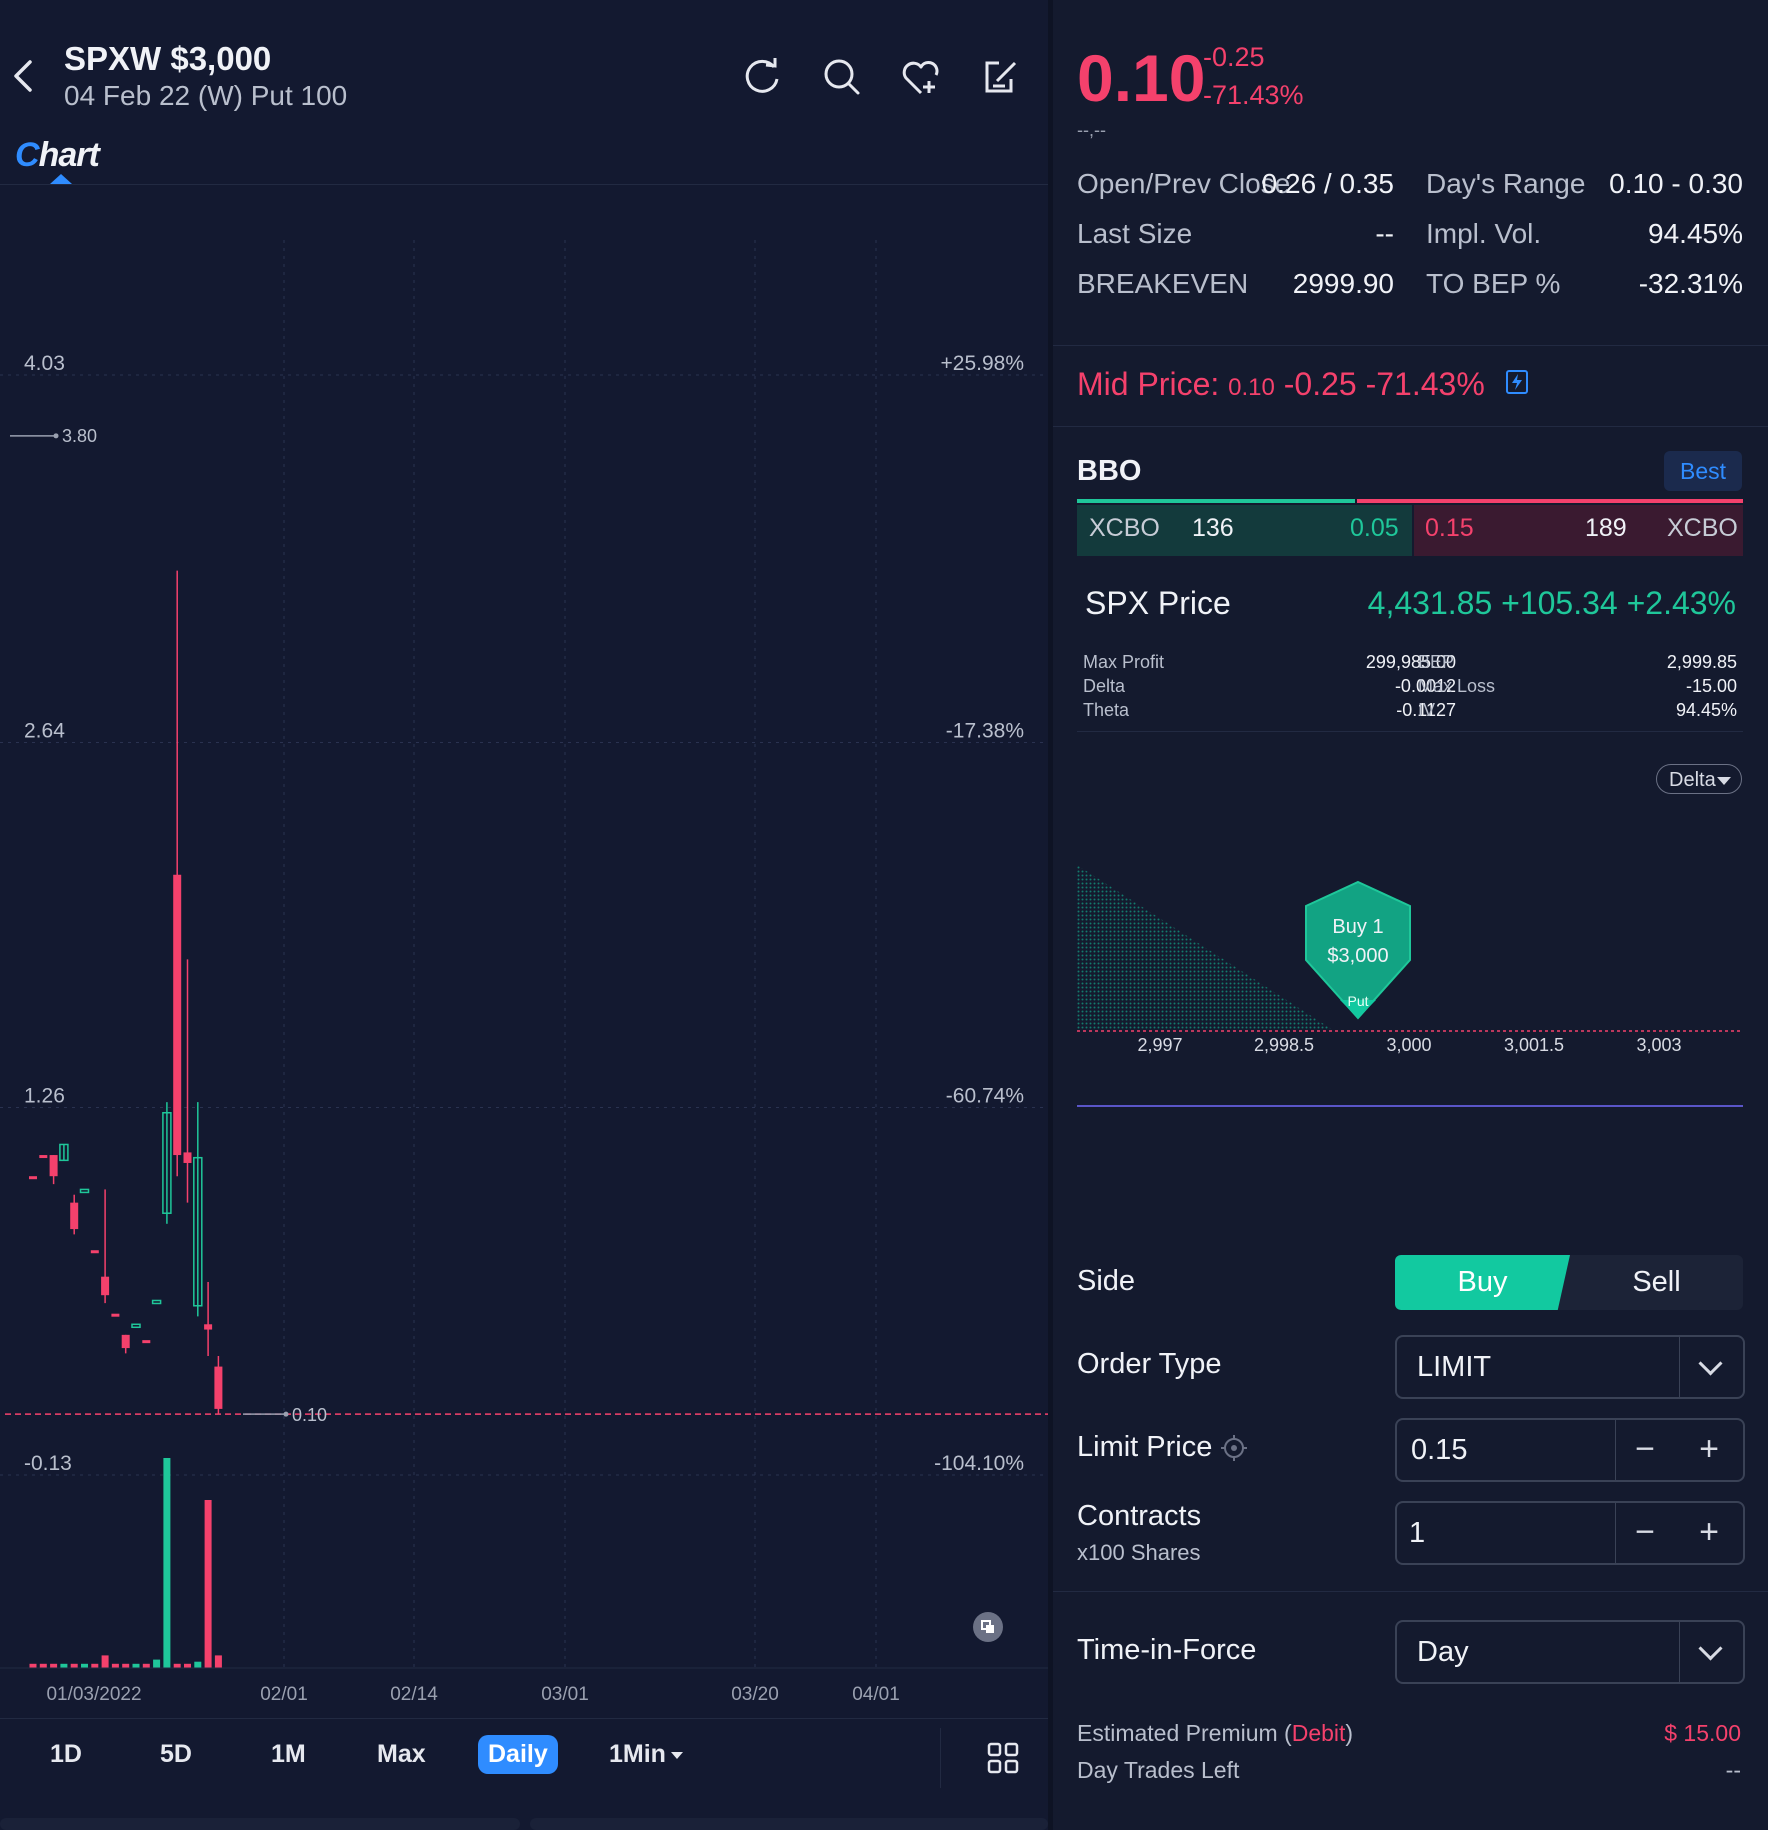 The width and height of the screenshot is (1768, 1830). Describe the element at coordinates (1003, 1758) in the screenshot. I see `grid-icon` at that location.